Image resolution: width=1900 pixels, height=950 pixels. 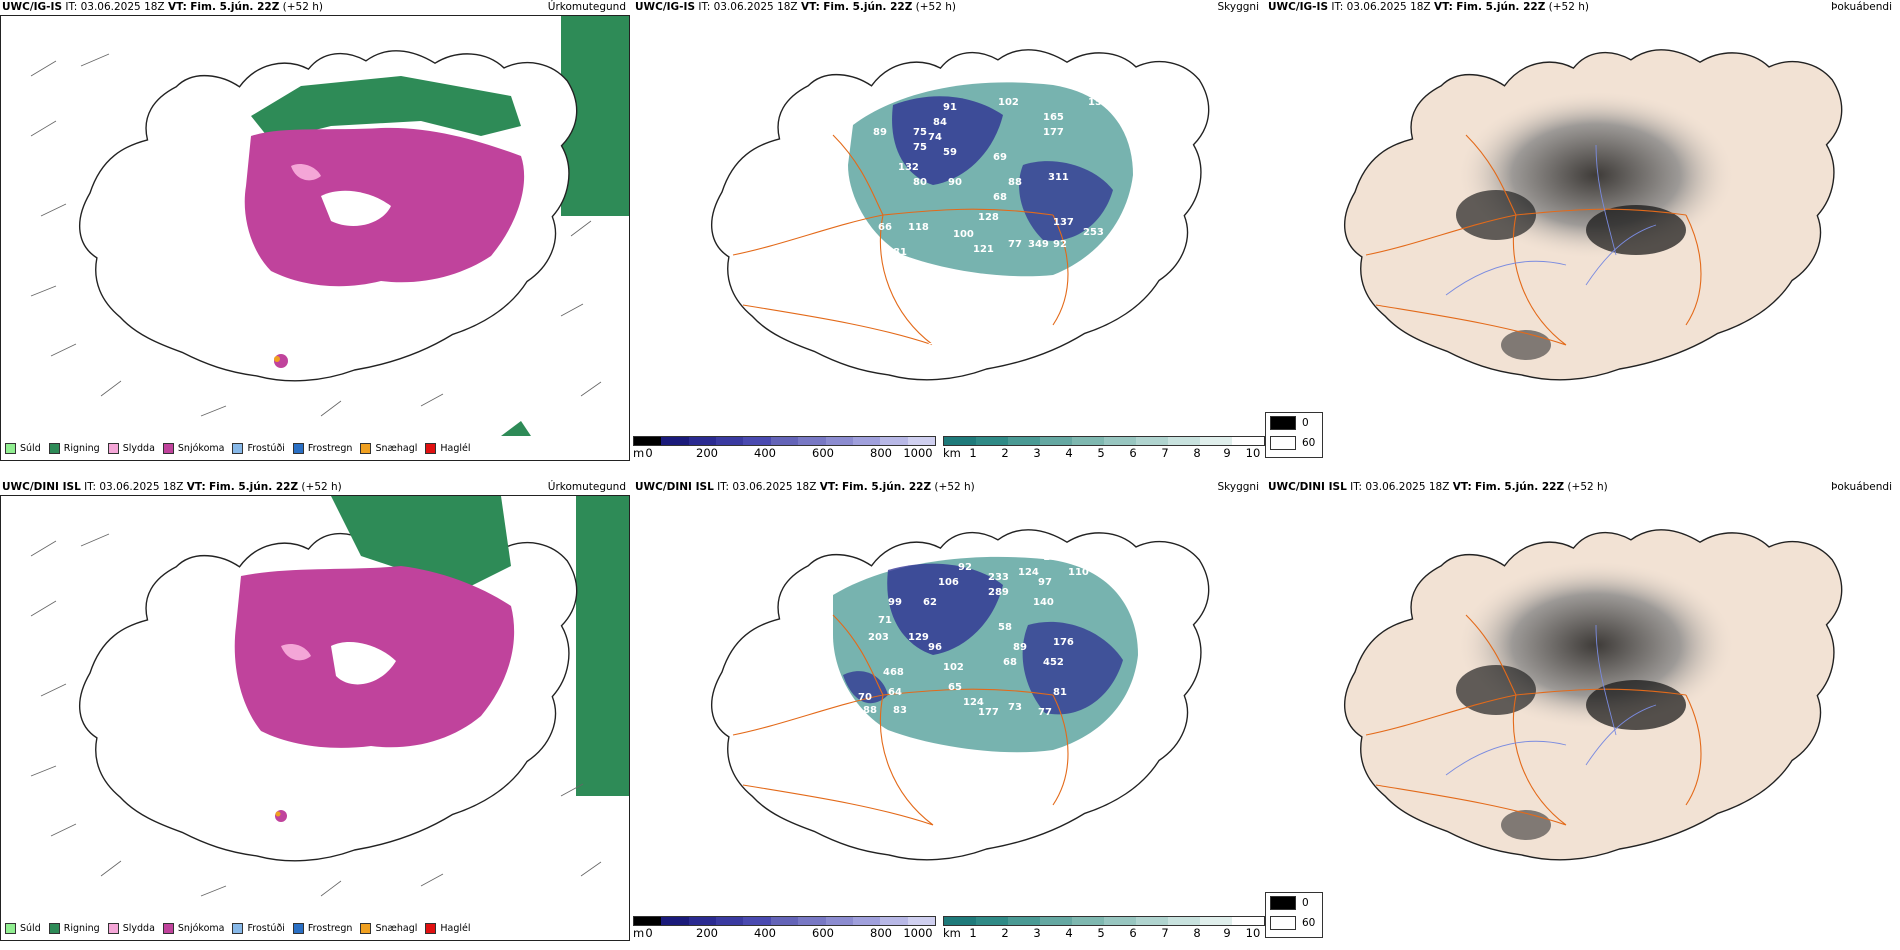 What do you see at coordinates (1551, 700) in the screenshot?
I see `river-network` at bounding box center [1551, 700].